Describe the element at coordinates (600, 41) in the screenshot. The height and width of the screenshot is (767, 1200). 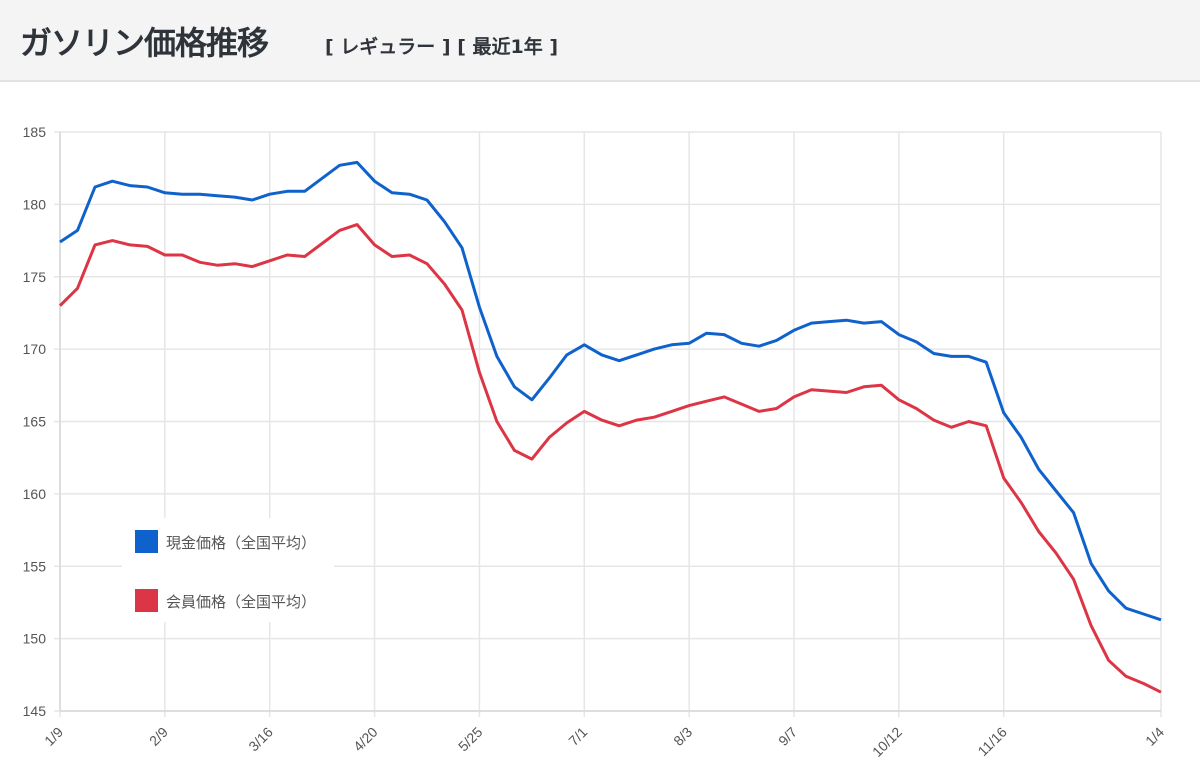
I see `page-header: ガソリン価格推移 [ レギュラー ] [ 最近1年 ]` at that location.